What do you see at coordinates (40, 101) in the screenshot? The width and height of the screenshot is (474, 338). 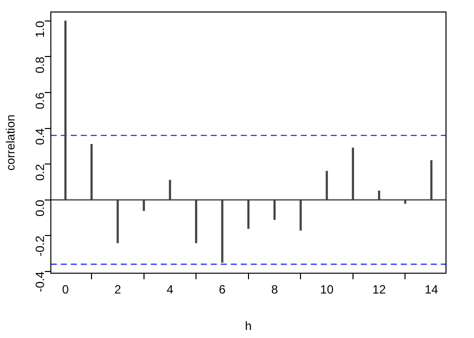 I see `y-tick-label: 0.6` at bounding box center [40, 101].